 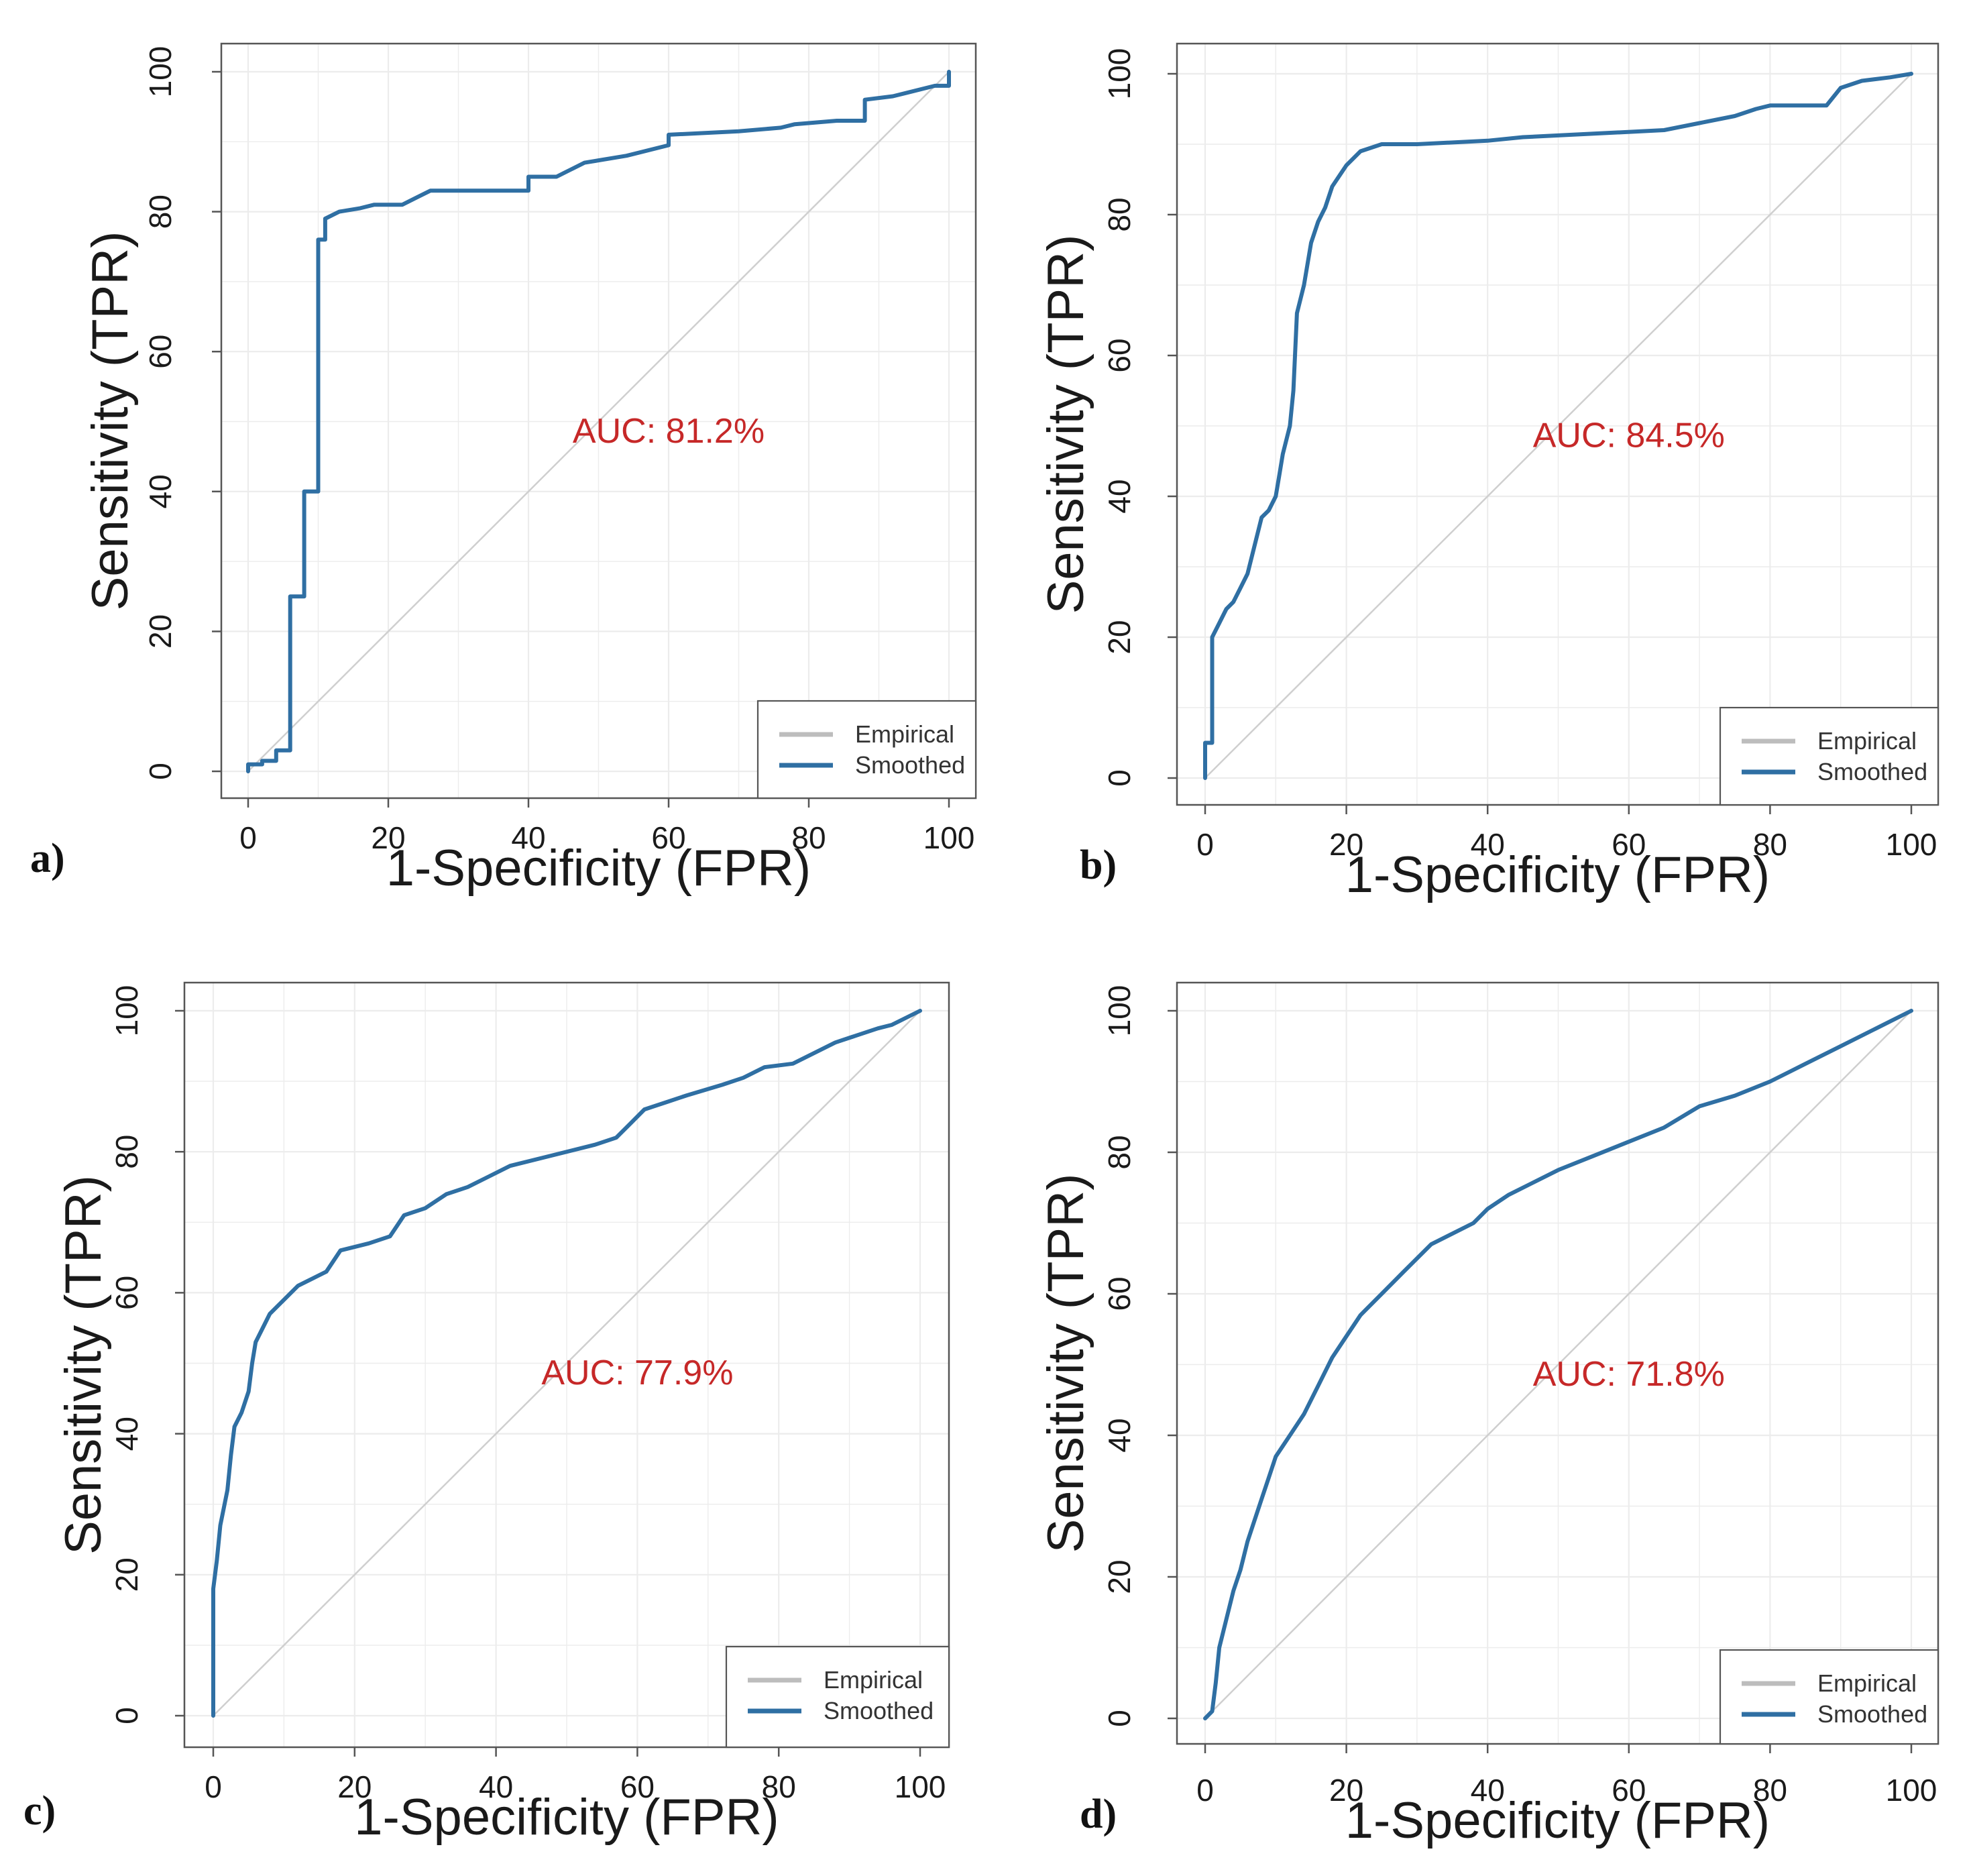 I want to click on panel-letter: b), so click(x=1098, y=865).